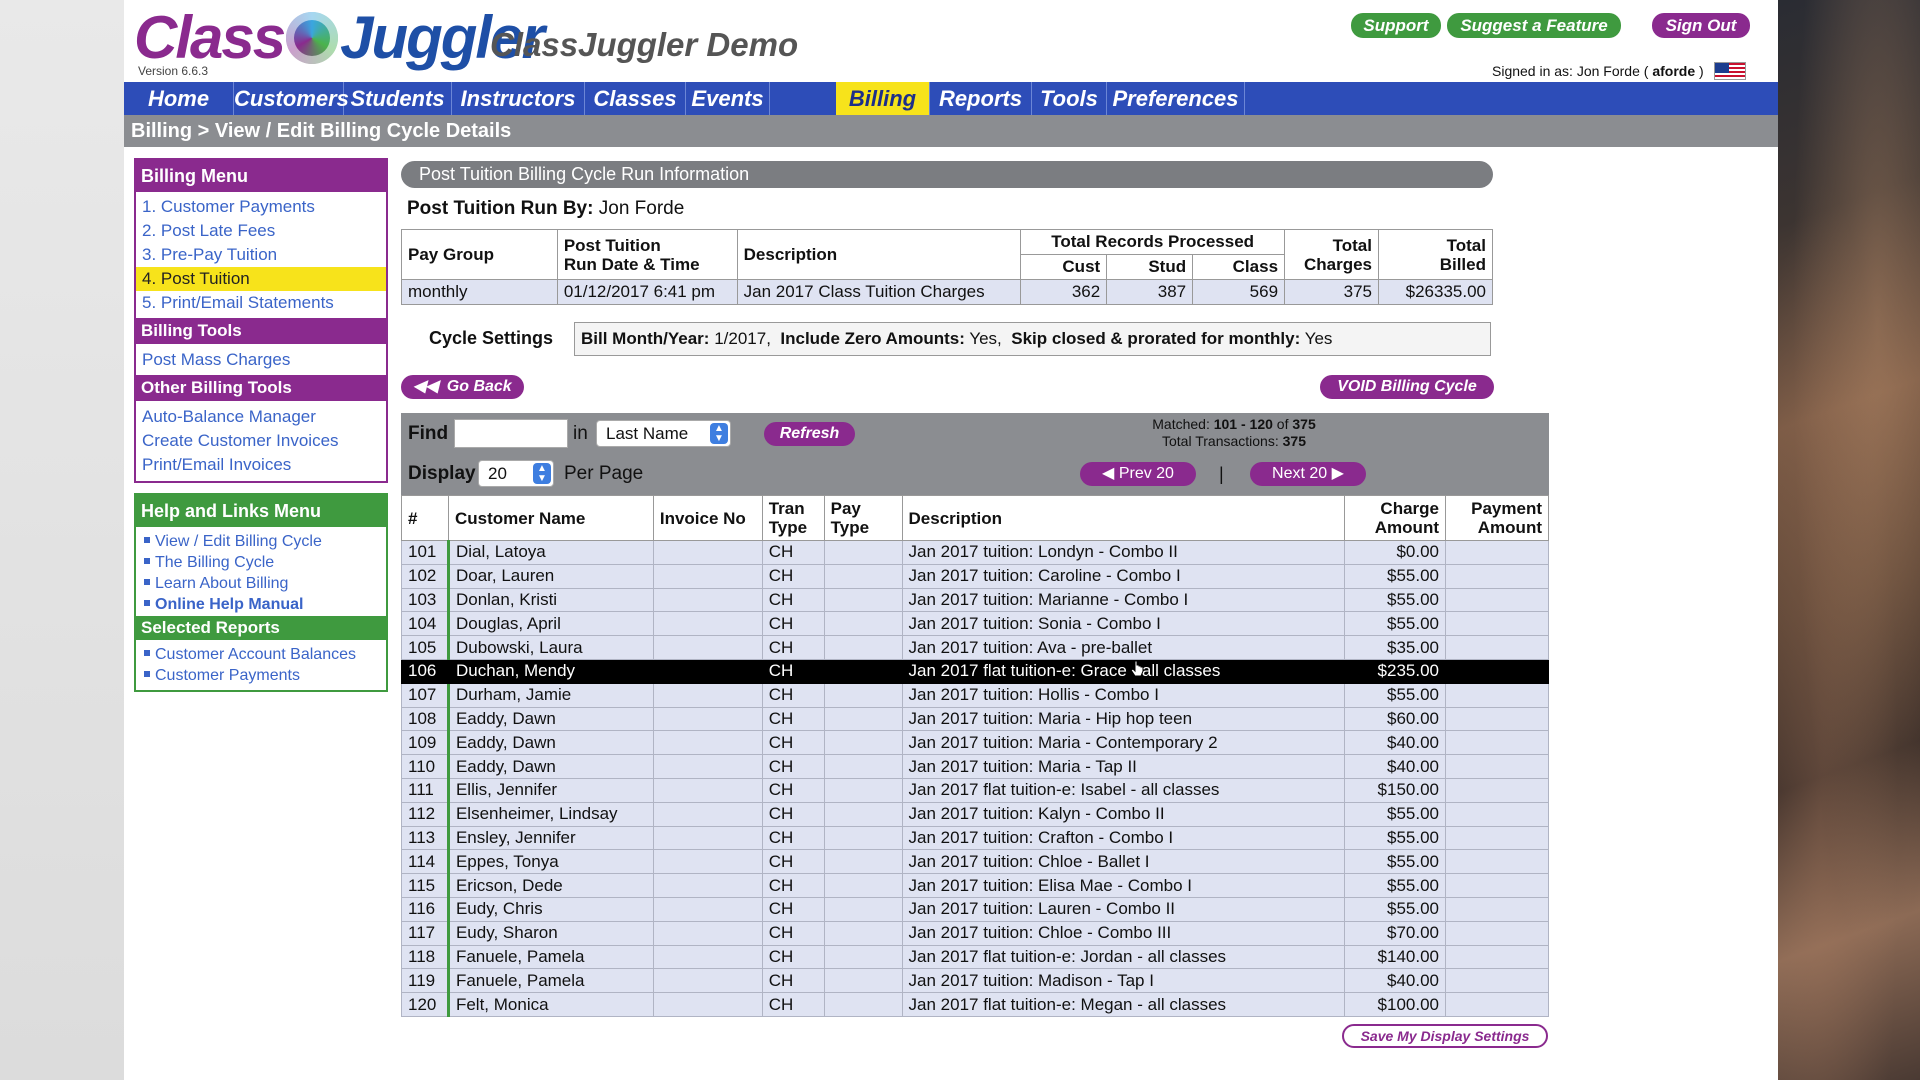 Image resolution: width=1920 pixels, height=1080 pixels. What do you see at coordinates (1497, 518) in the screenshot?
I see `th-payment-amount: Payment Amount` at bounding box center [1497, 518].